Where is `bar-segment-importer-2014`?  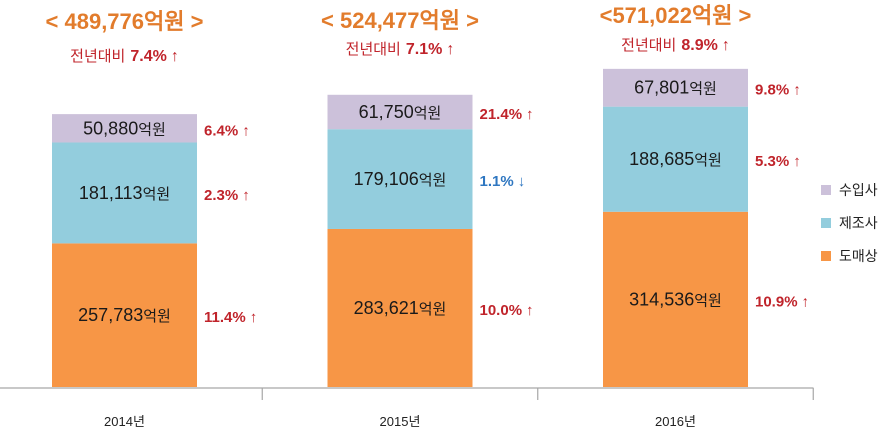 bar-segment-importer-2014 is located at coordinates (124, 128).